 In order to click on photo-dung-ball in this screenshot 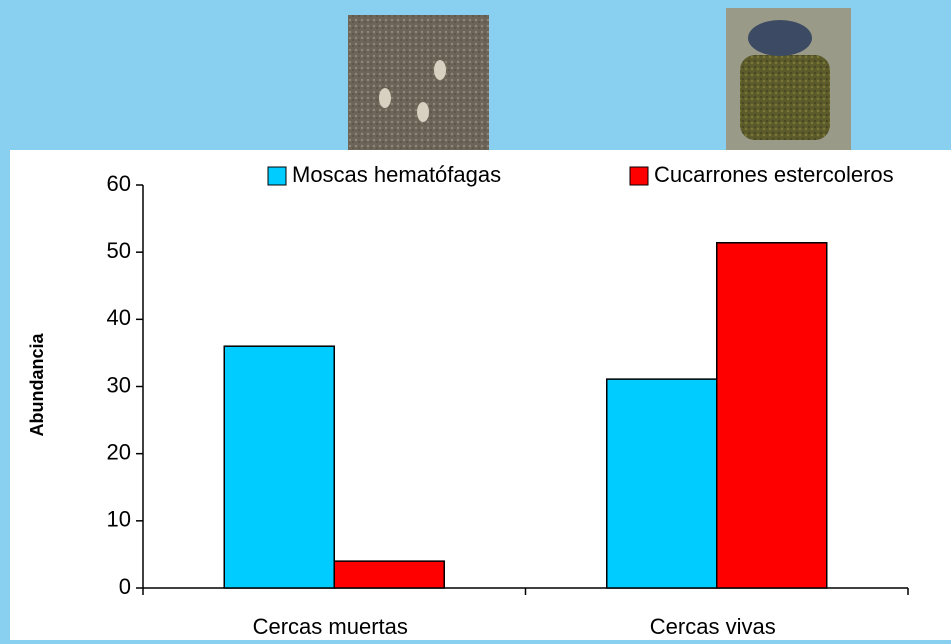, I will do `click(785, 97)`.